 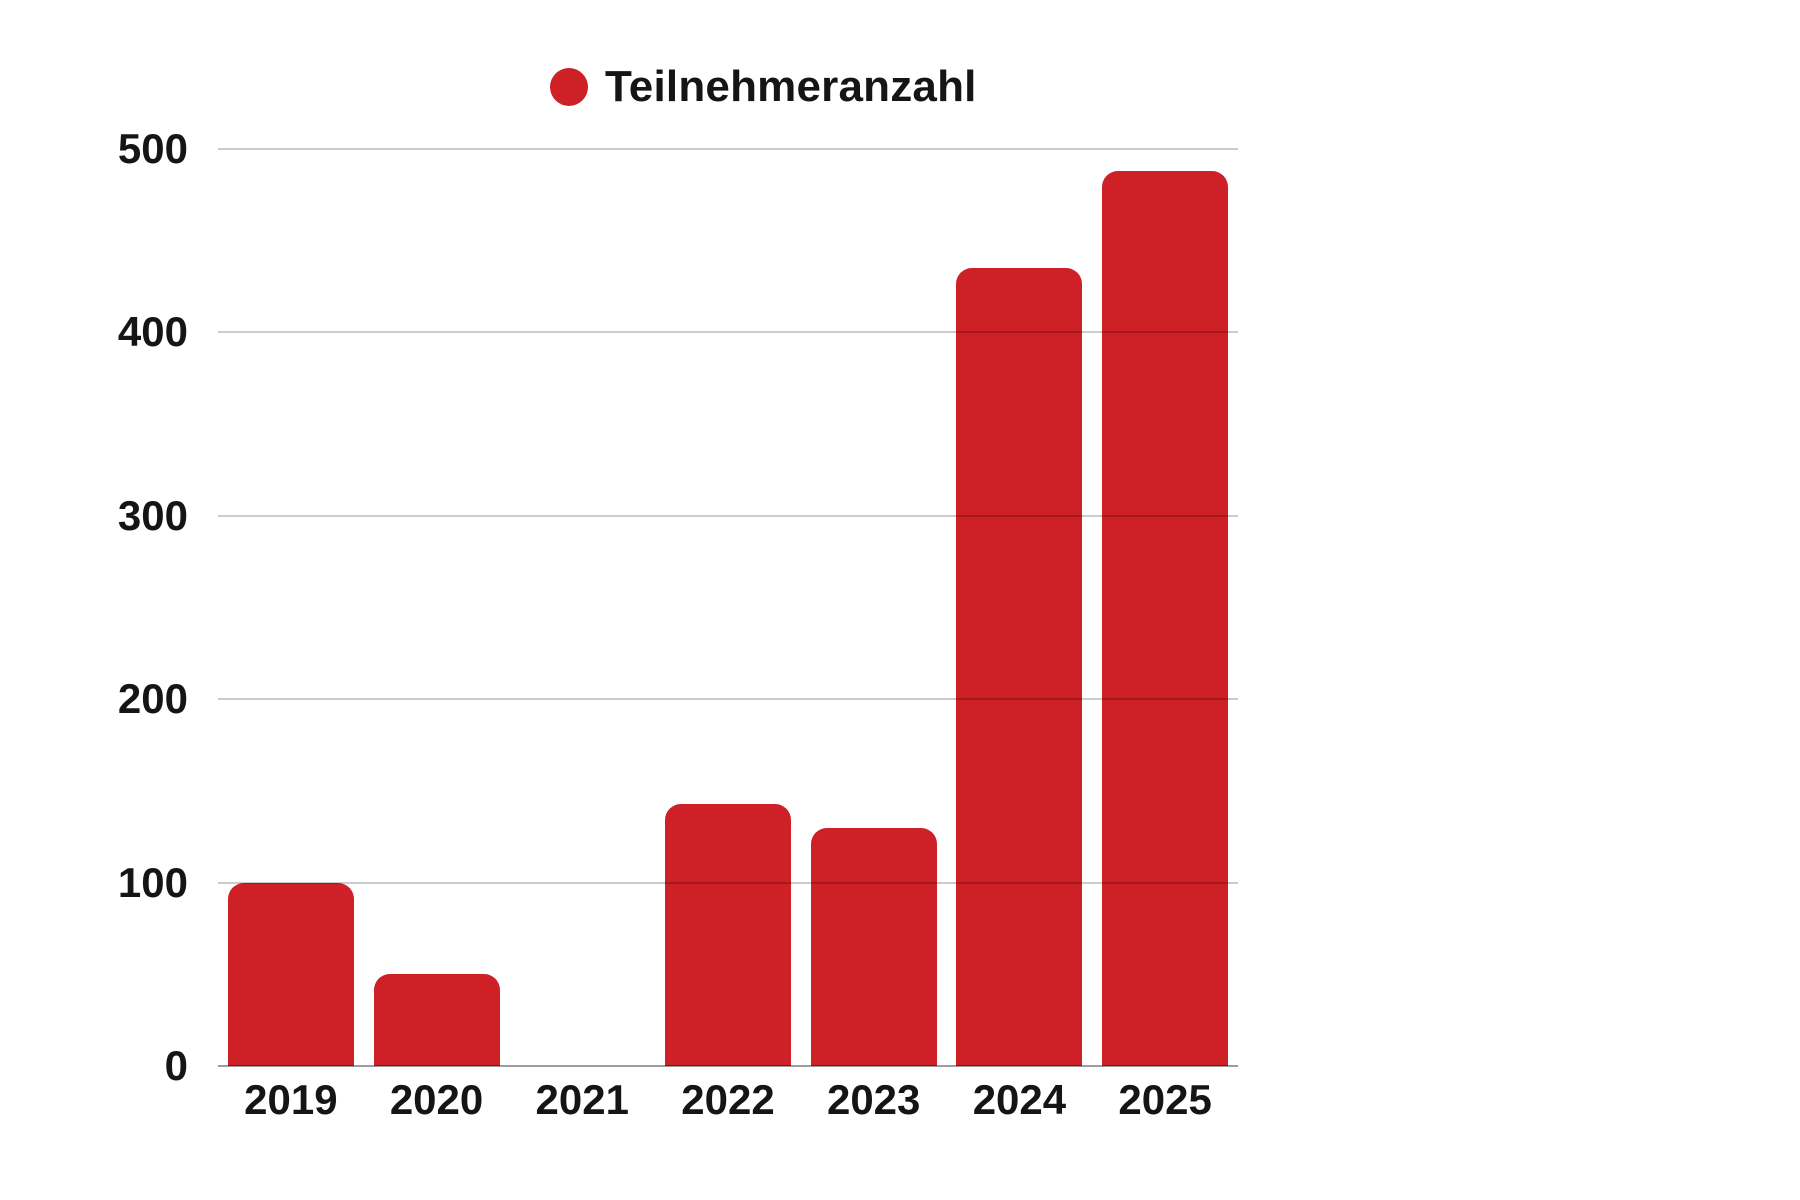 I want to click on y-tick-label-300: 300, so click(x=152, y=515).